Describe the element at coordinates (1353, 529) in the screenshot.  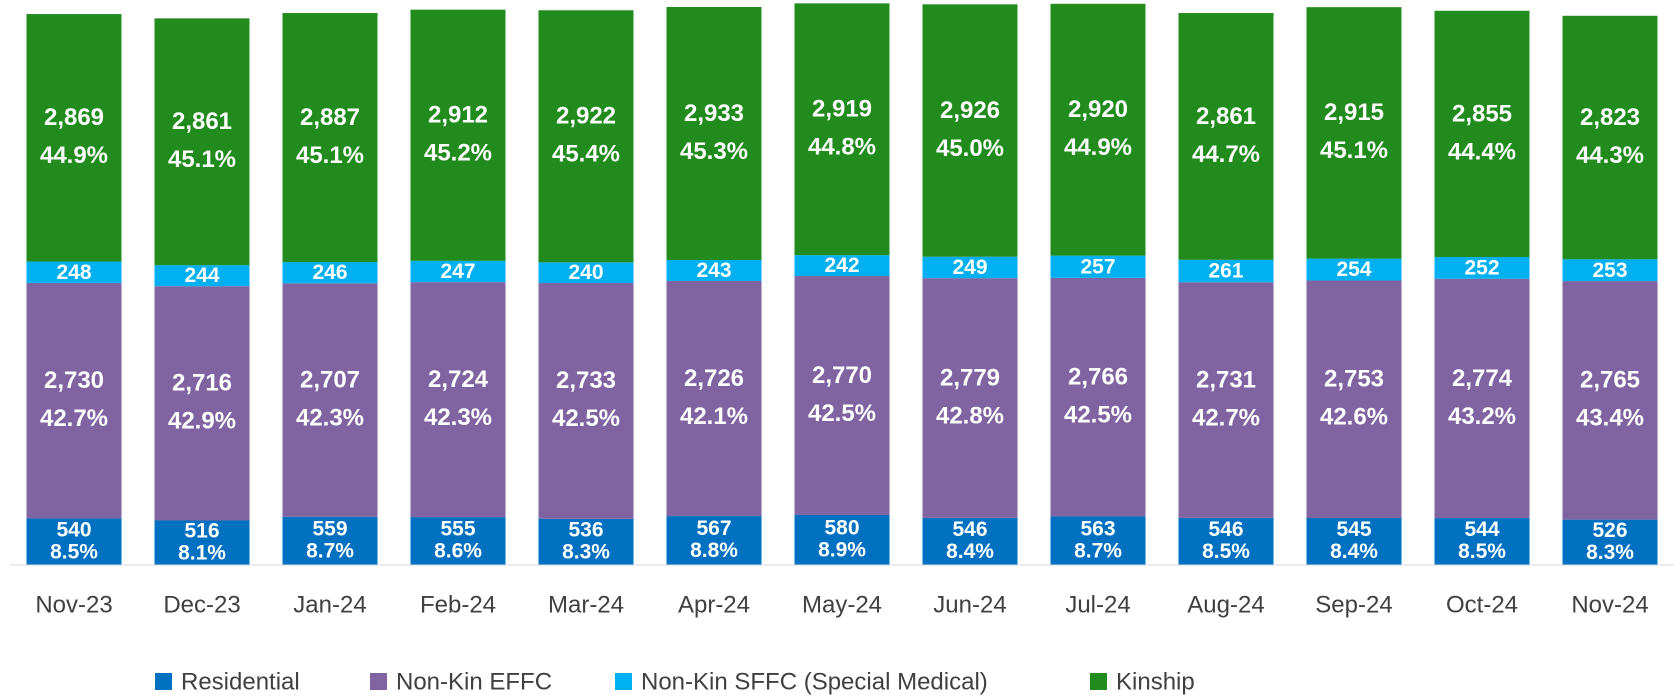
I see `value-label: 545` at that location.